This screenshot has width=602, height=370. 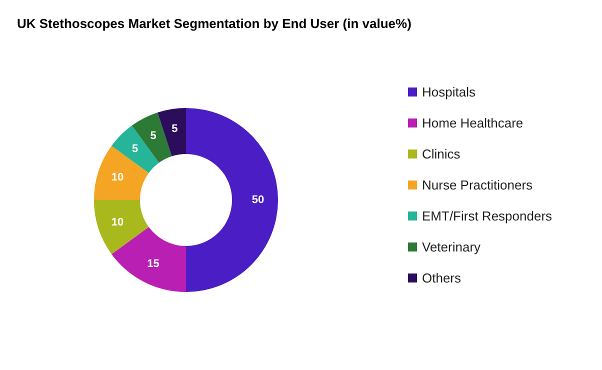 What do you see at coordinates (473, 123) in the screenshot?
I see `legend-label: Home Healthcare` at bounding box center [473, 123].